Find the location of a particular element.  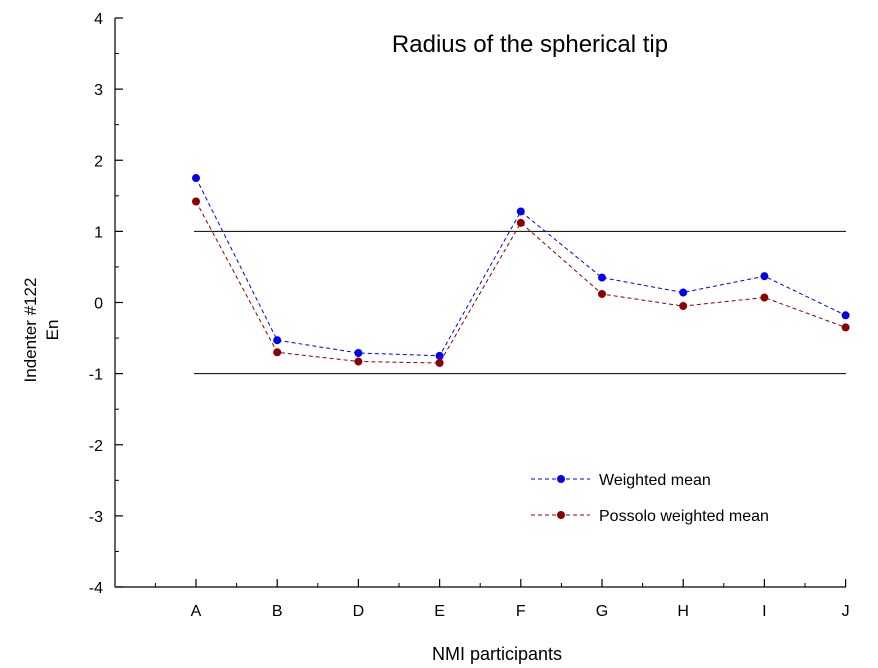

x-tick-label: D is located at coordinates (359, 611).